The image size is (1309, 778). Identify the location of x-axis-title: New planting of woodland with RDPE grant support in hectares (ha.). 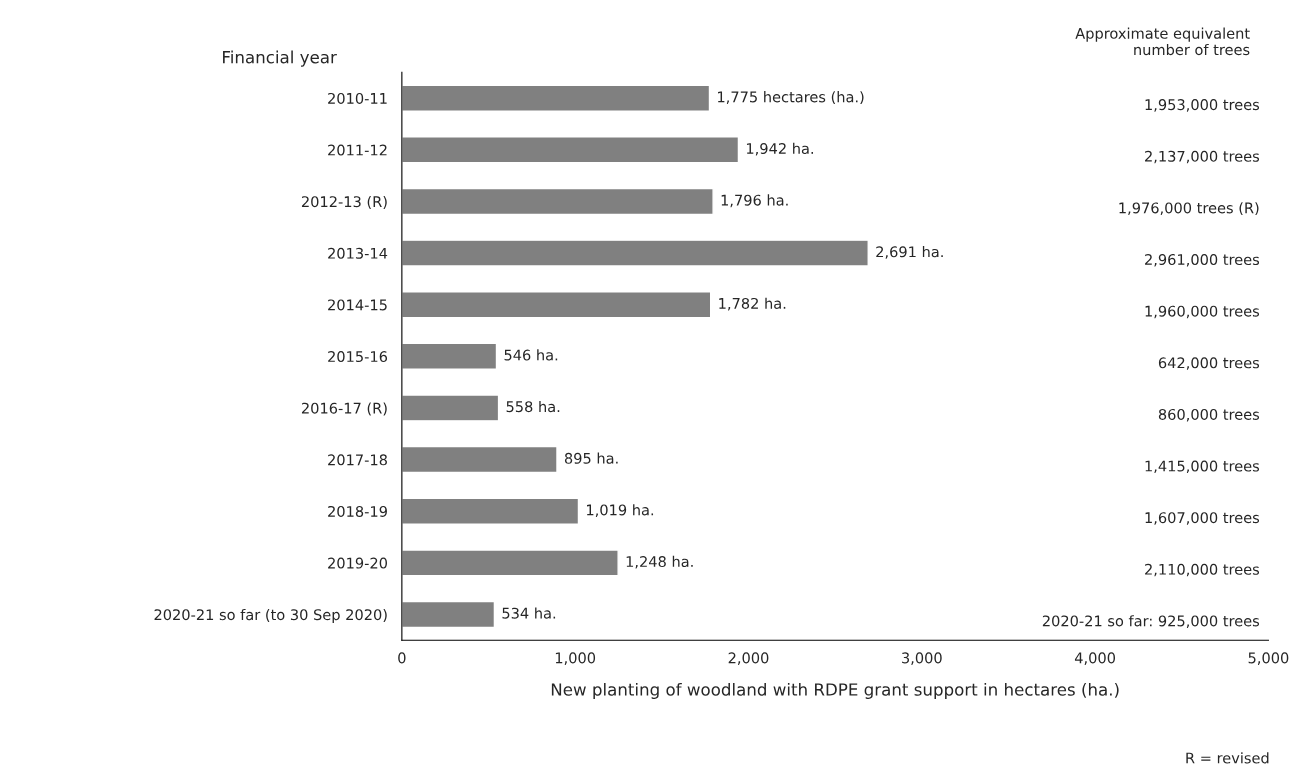
(835, 691).